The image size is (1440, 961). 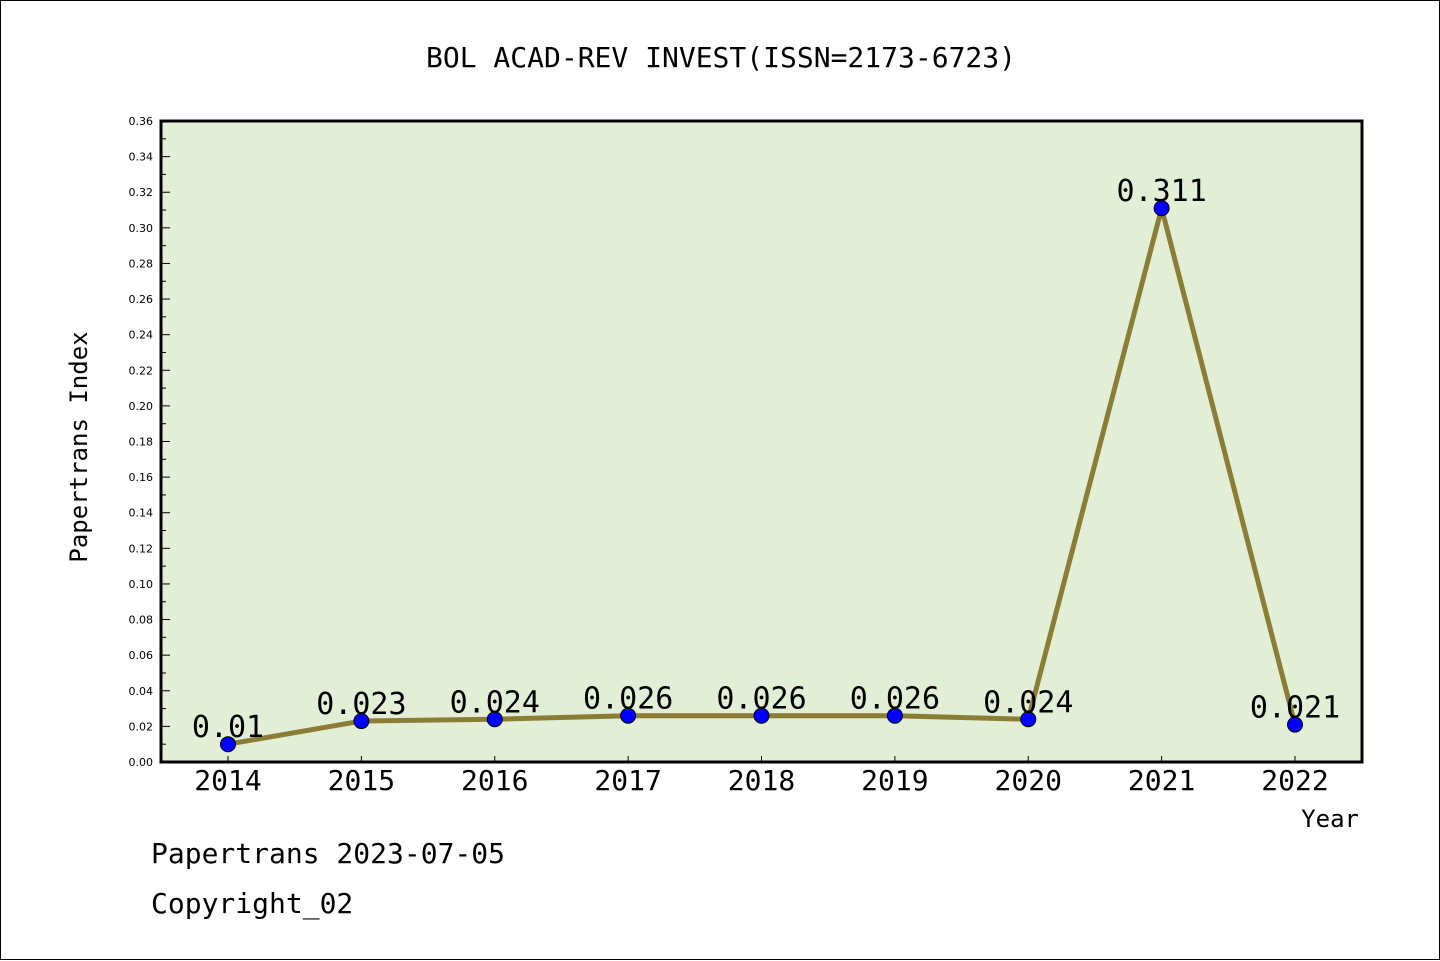 What do you see at coordinates (227, 780) in the screenshot?
I see `x-tick-label: 2014` at bounding box center [227, 780].